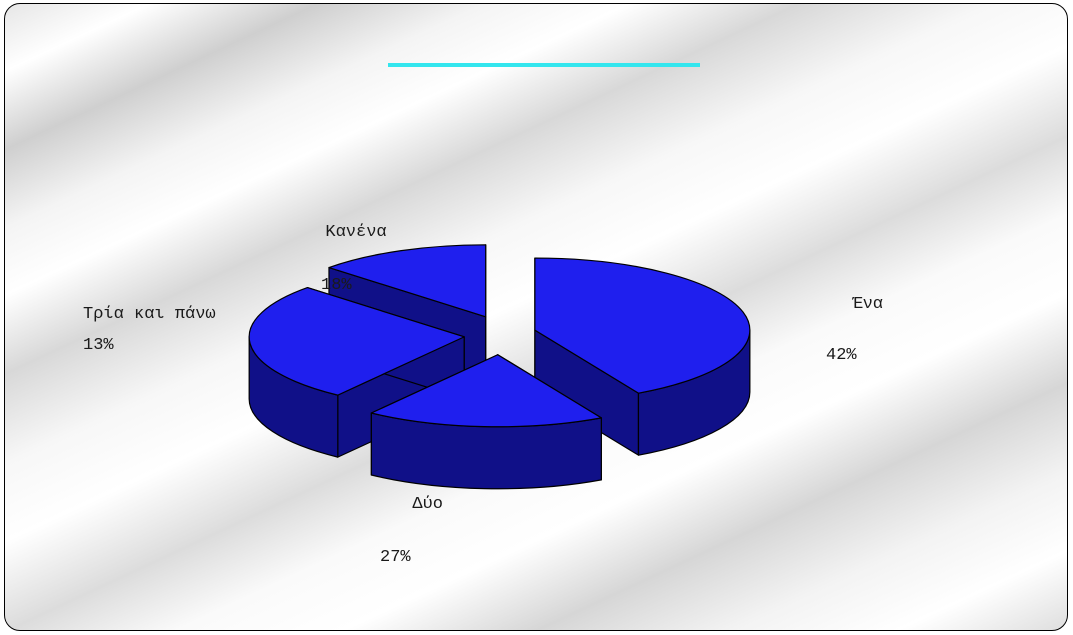 The height and width of the screenshot is (635, 1073). Describe the element at coordinates (395, 557) in the screenshot. I see `slice-percent: 27%` at that location.